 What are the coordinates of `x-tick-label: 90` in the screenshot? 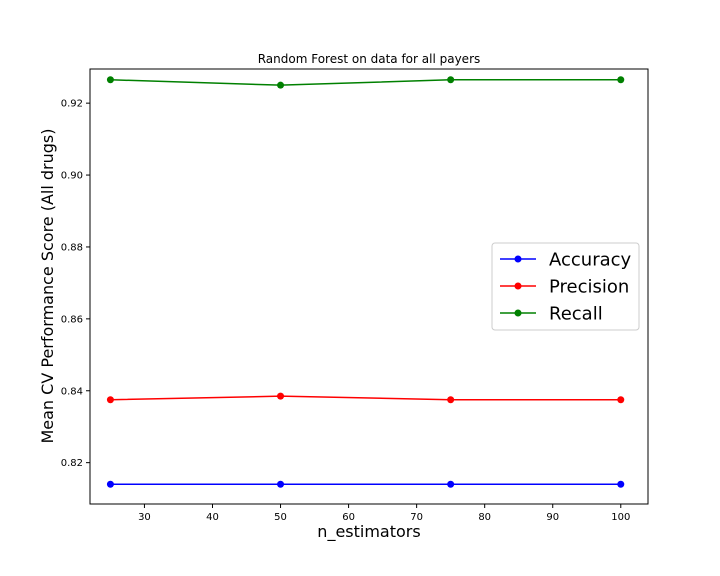 It's located at (552, 517).